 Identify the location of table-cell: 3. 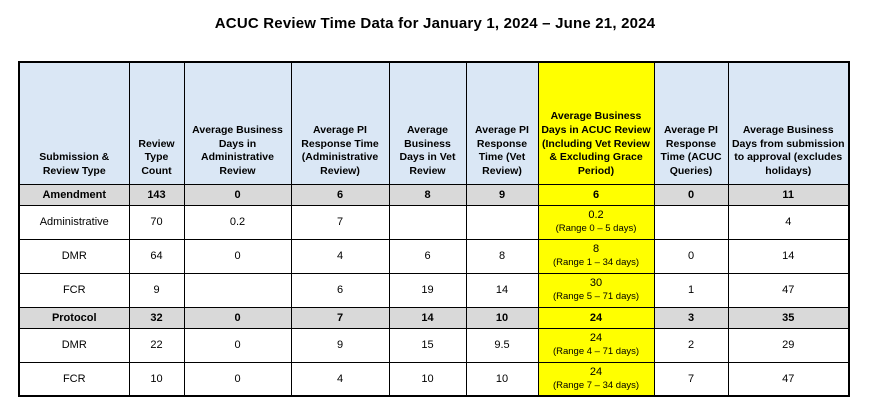
(691, 317).